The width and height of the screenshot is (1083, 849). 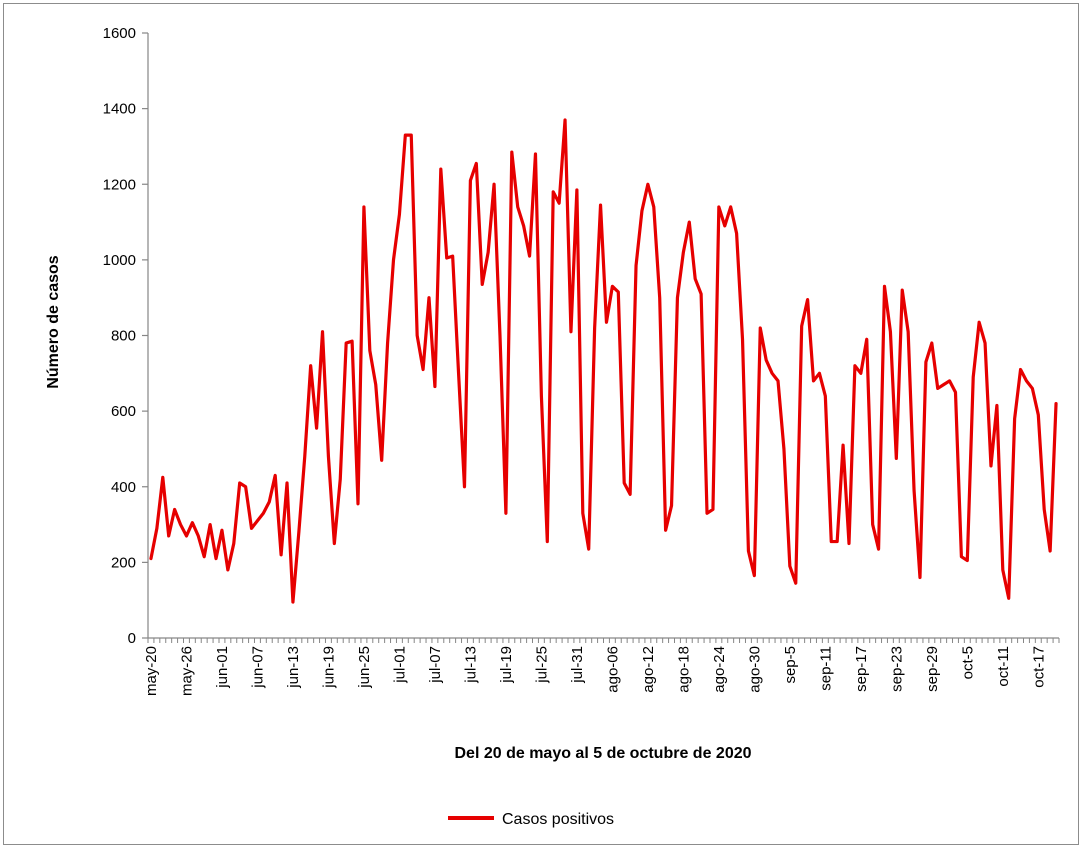 What do you see at coordinates (1003, 666) in the screenshot?
I see `x-tick-label: oct-11` at bounding box center [1003, 666].